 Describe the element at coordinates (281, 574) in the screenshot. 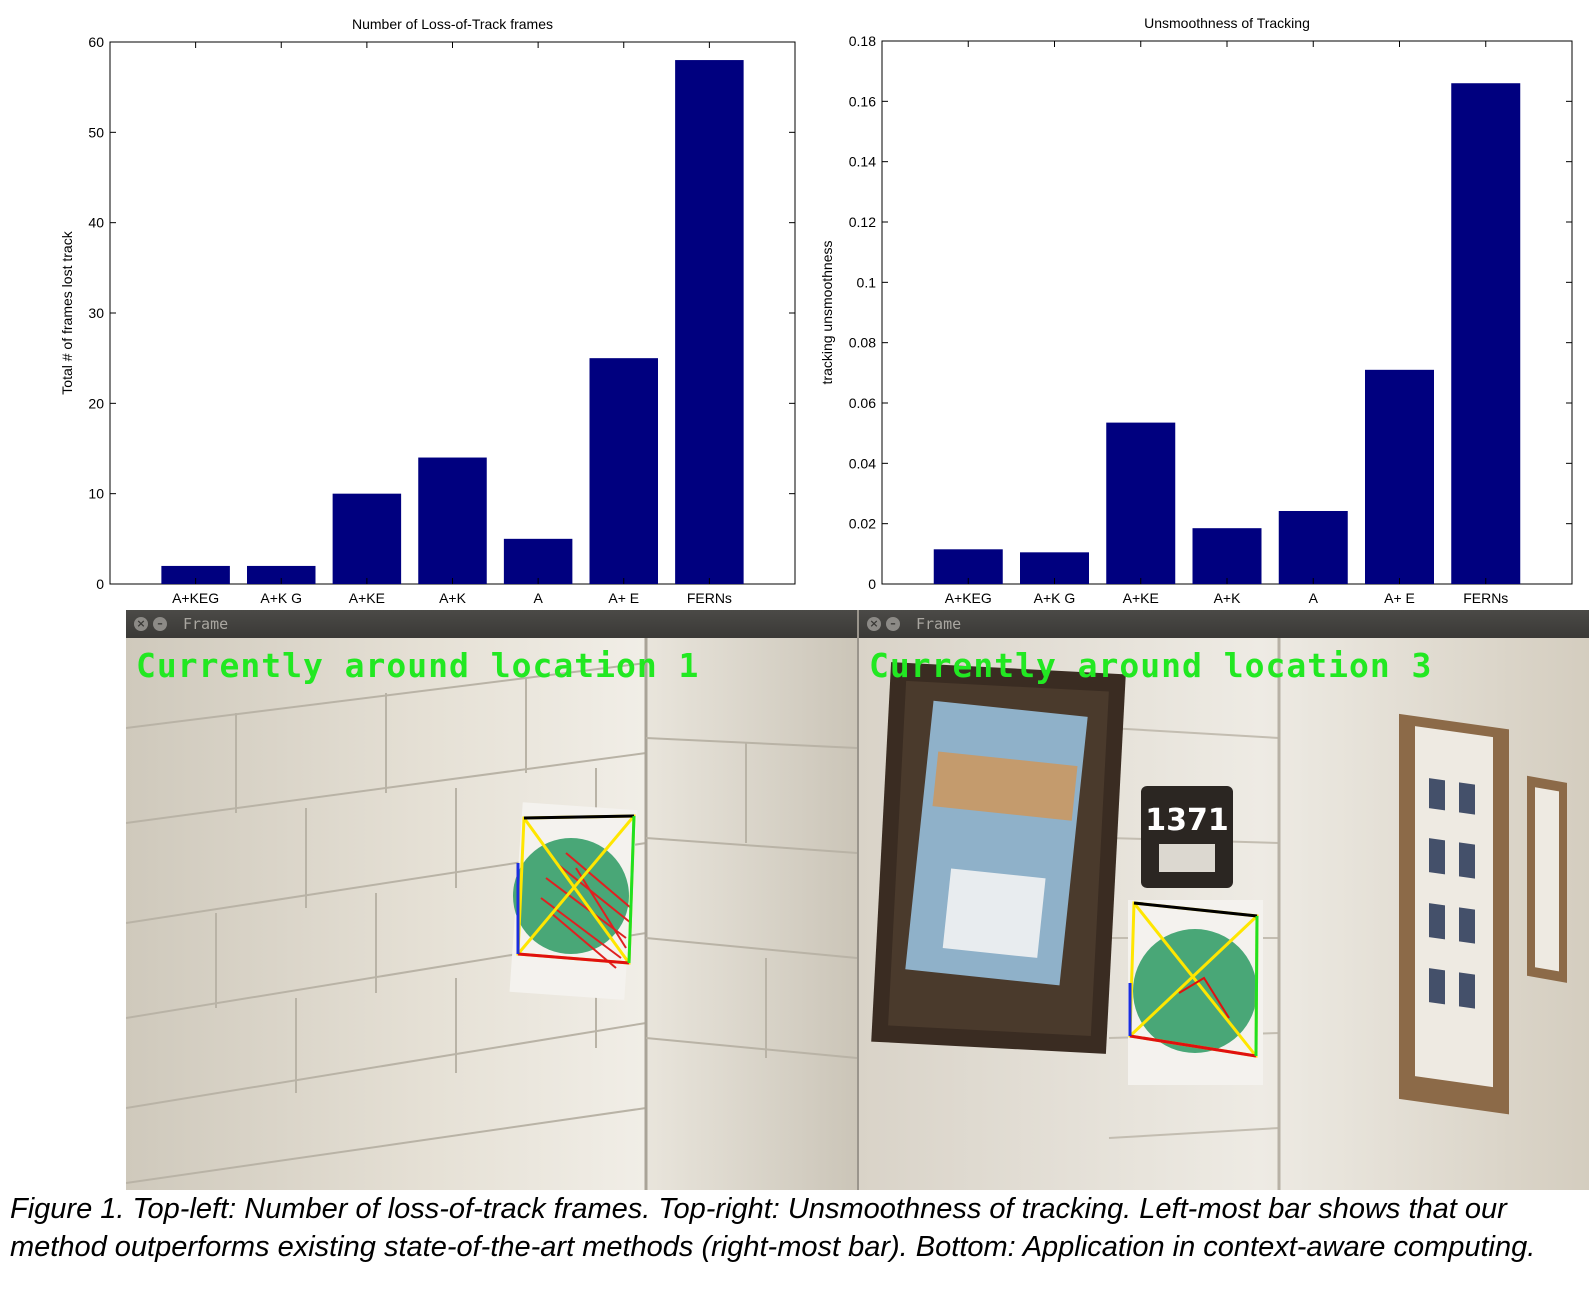

I see `bar-akg` at that location.